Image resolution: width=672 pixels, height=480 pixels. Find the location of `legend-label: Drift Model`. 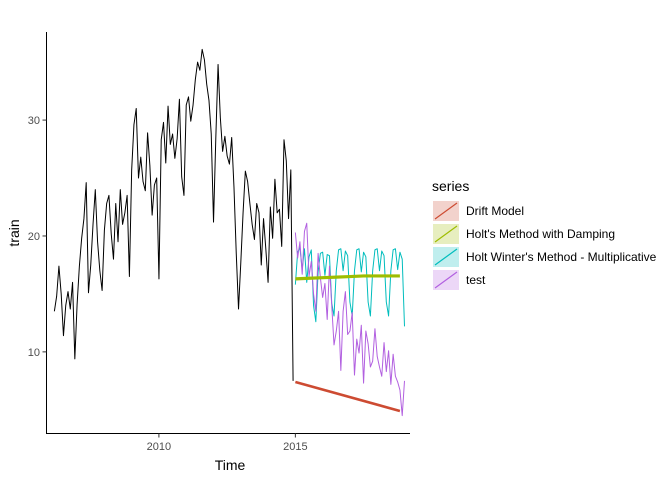

legend-label: Drift Model is located at coordinates (495, 211).